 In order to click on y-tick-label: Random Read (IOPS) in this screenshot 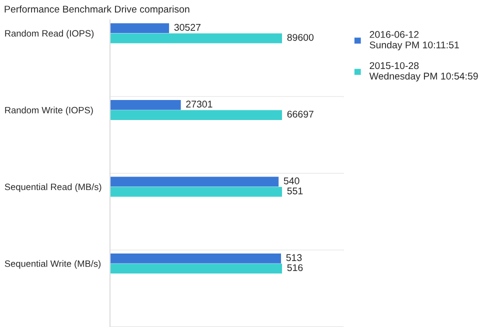, I will do `click(49, 34)`.